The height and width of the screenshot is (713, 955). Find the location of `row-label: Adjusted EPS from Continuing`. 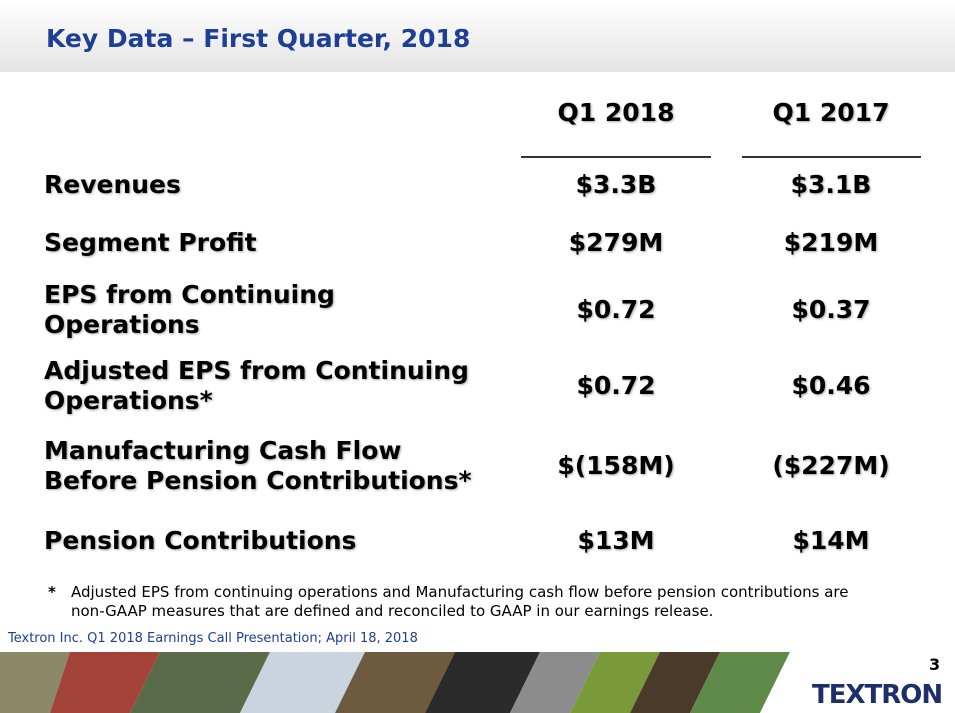

row-label: Adjusted EPS from Continuing is located at coordinates (256, 370).